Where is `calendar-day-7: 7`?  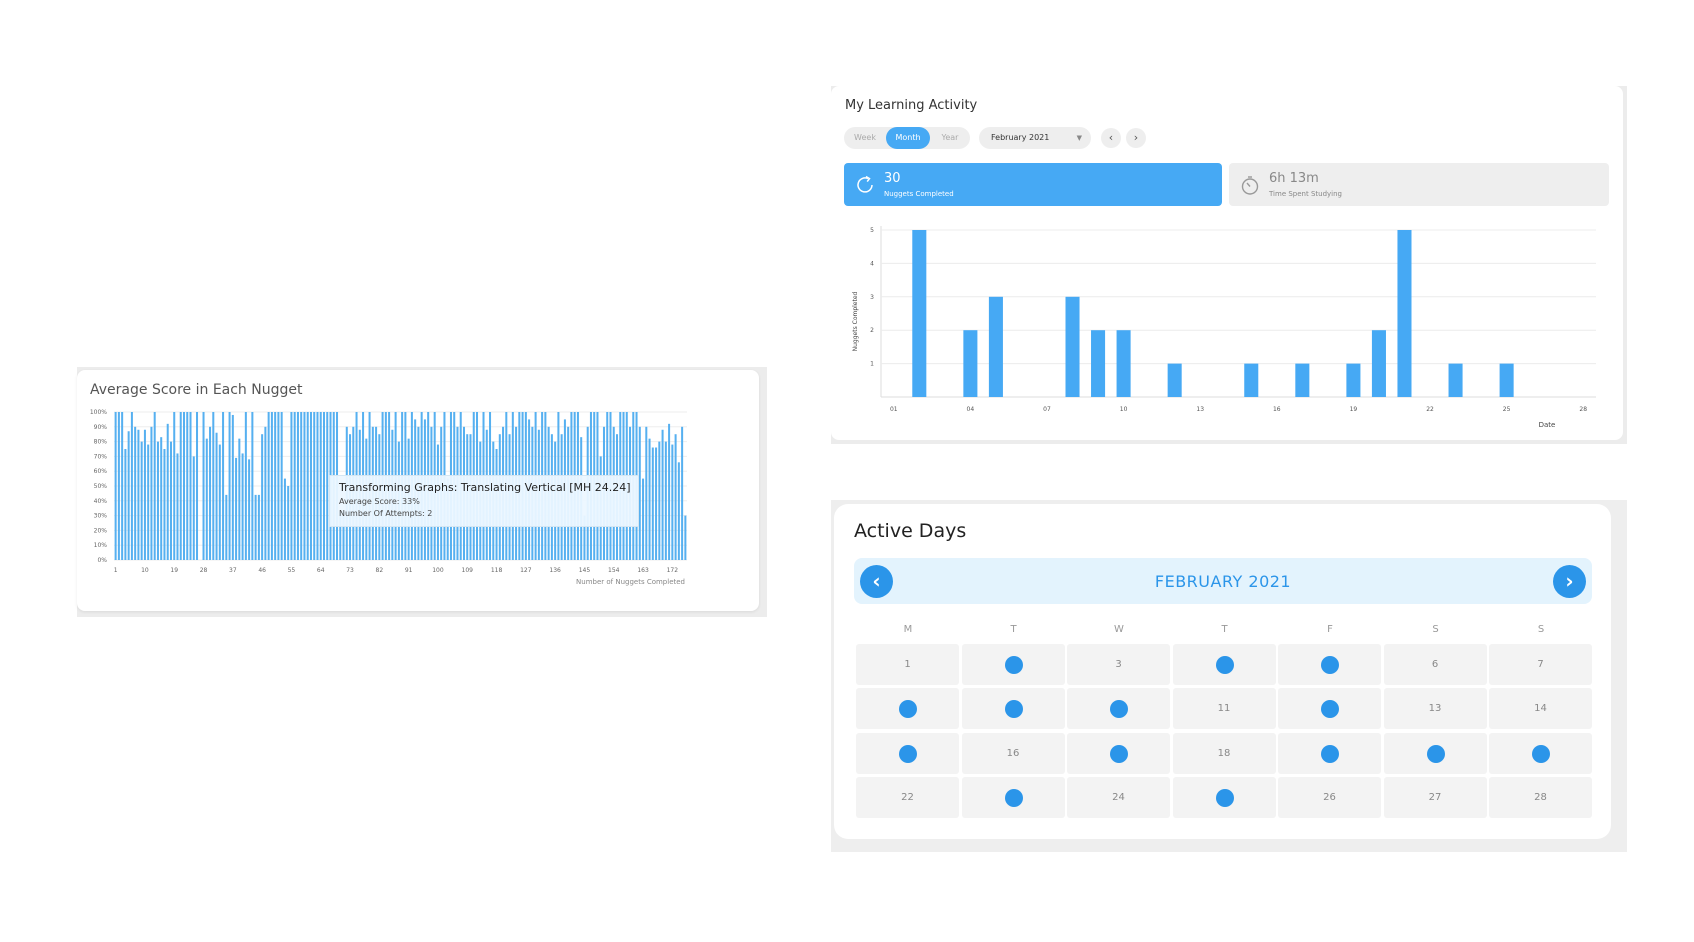
calendar-day-7: 7 is located at coordinates (1540, 664).